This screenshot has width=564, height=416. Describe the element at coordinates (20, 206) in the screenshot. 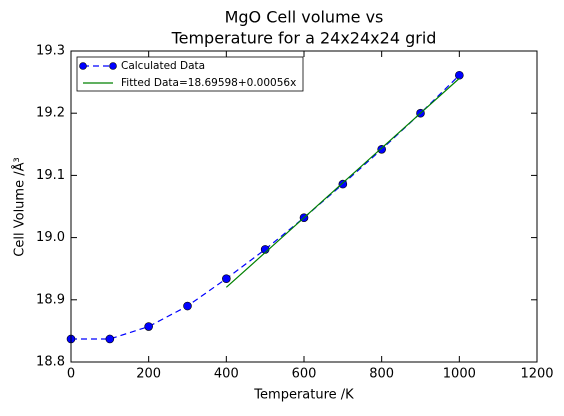

I see `y-axis-label: Cell Volume /Å³` at that location.